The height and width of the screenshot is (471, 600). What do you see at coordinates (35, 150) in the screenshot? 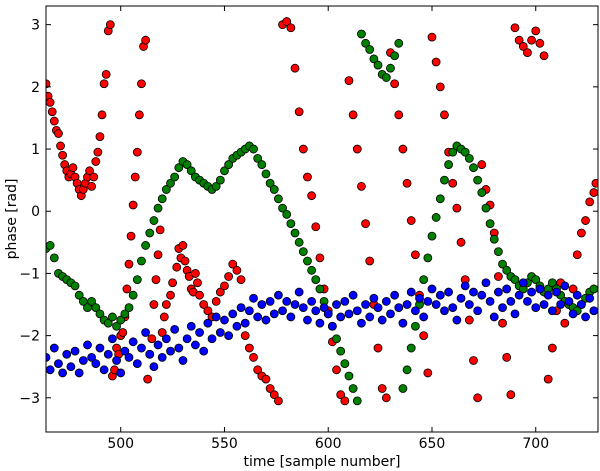
I see `y-tick-label: 1` at bounding box center [35, 150].